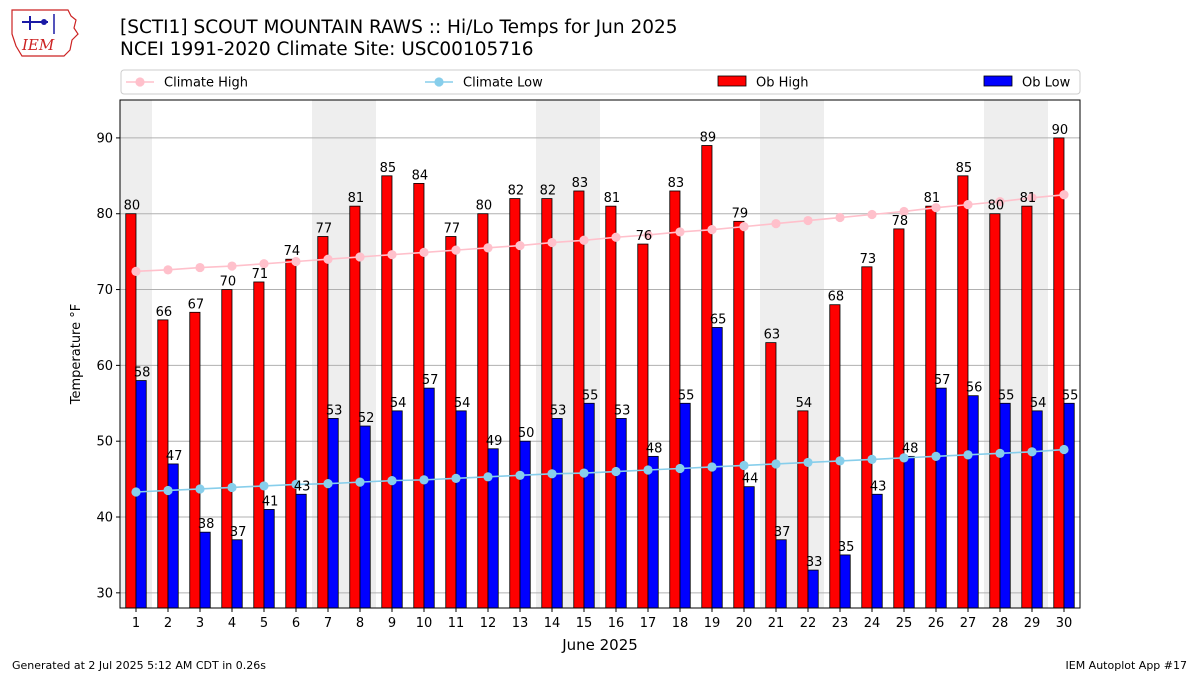 This screenshot has height=675, width=1200. Describe the element at coordinates (424, 623) in the screenshot. I see `x-tick-label: 10` at that location.